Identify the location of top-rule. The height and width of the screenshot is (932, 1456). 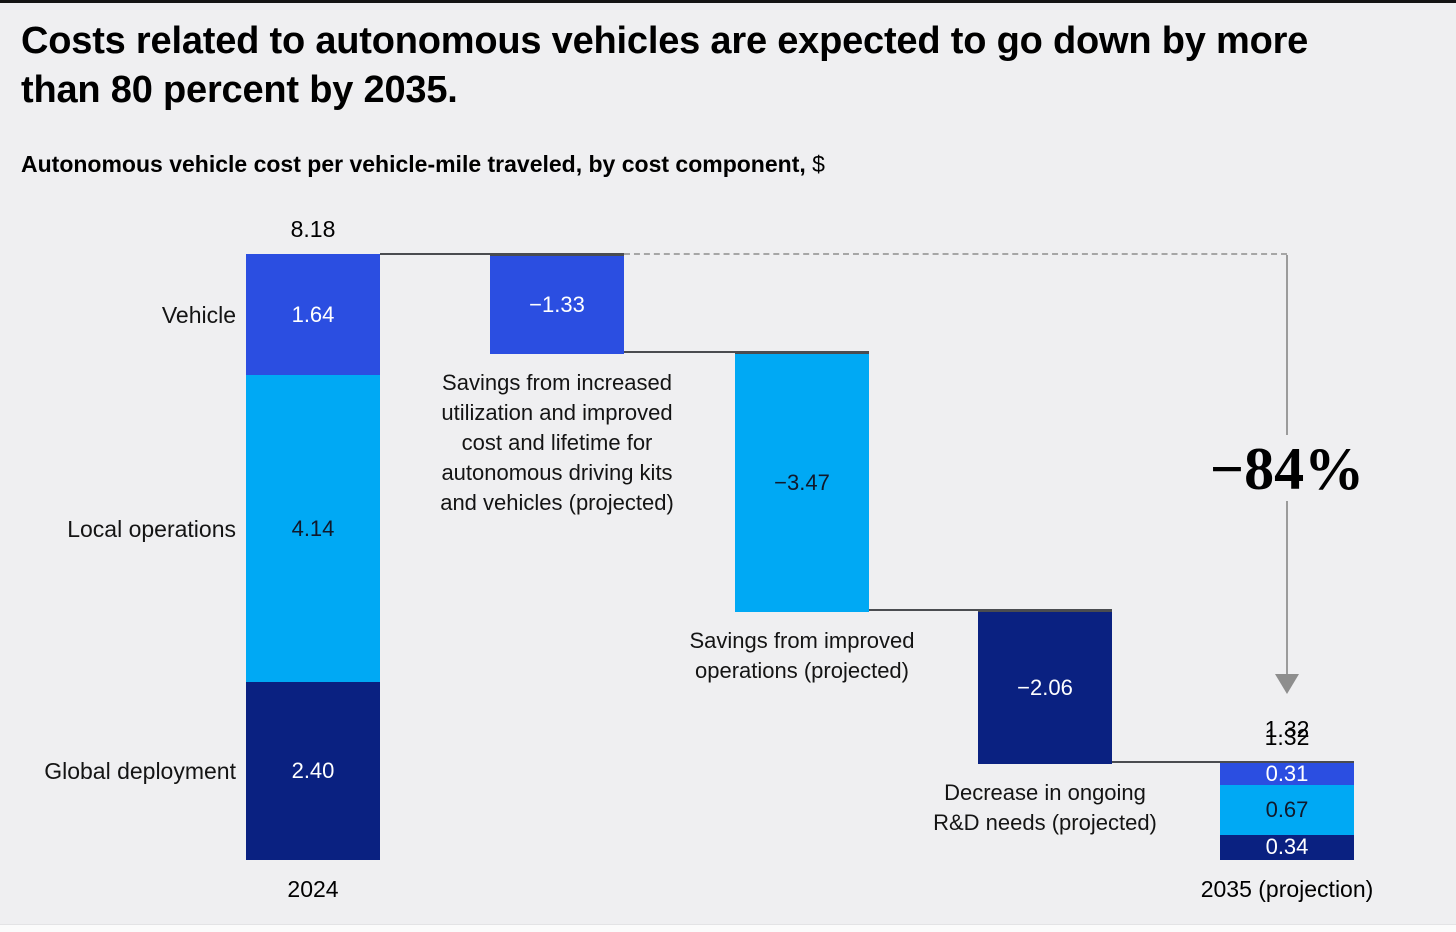
(728, 1).